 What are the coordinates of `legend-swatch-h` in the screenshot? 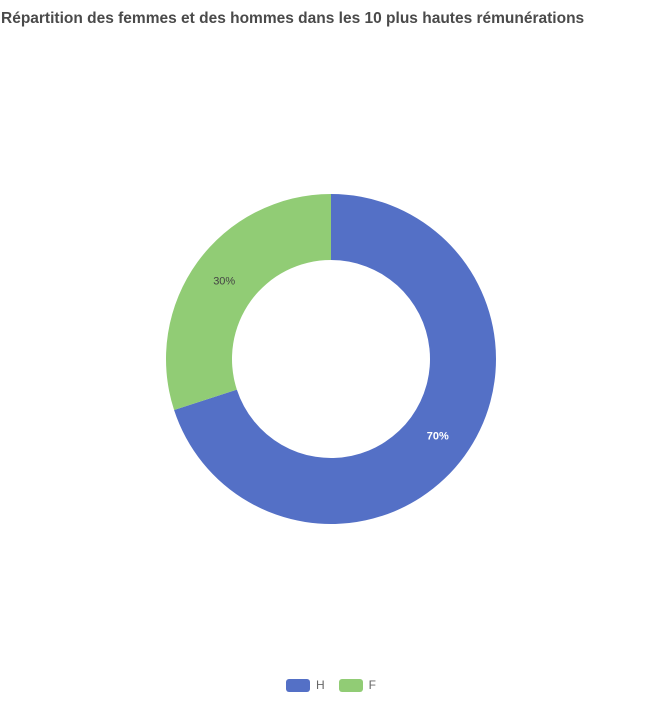 It's located at (297, 685).